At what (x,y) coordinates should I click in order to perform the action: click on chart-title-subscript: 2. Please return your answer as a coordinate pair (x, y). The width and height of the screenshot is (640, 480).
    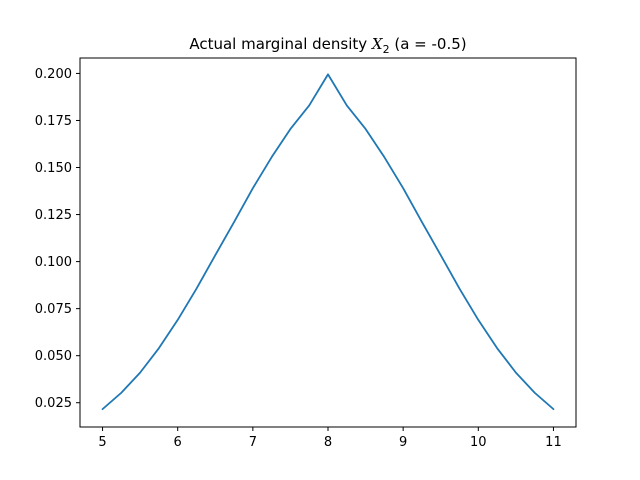
    Looking at the image, I should click on (386, 49).